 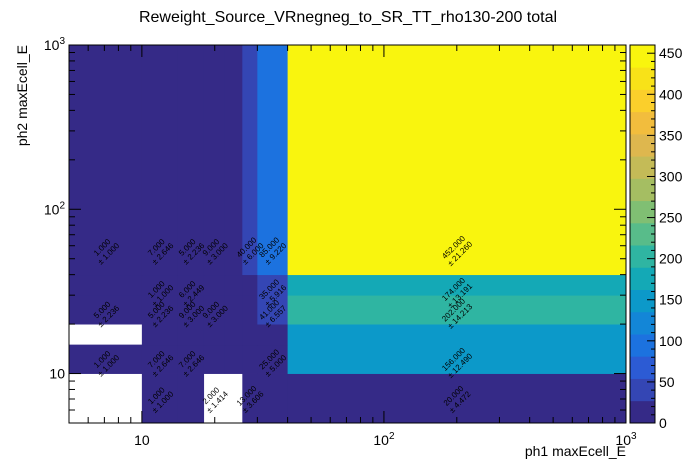 What do you see at coordinates (671, 300) in the screenshot?
I see `z-tick-label: 150` at bounding box center [671, 300].